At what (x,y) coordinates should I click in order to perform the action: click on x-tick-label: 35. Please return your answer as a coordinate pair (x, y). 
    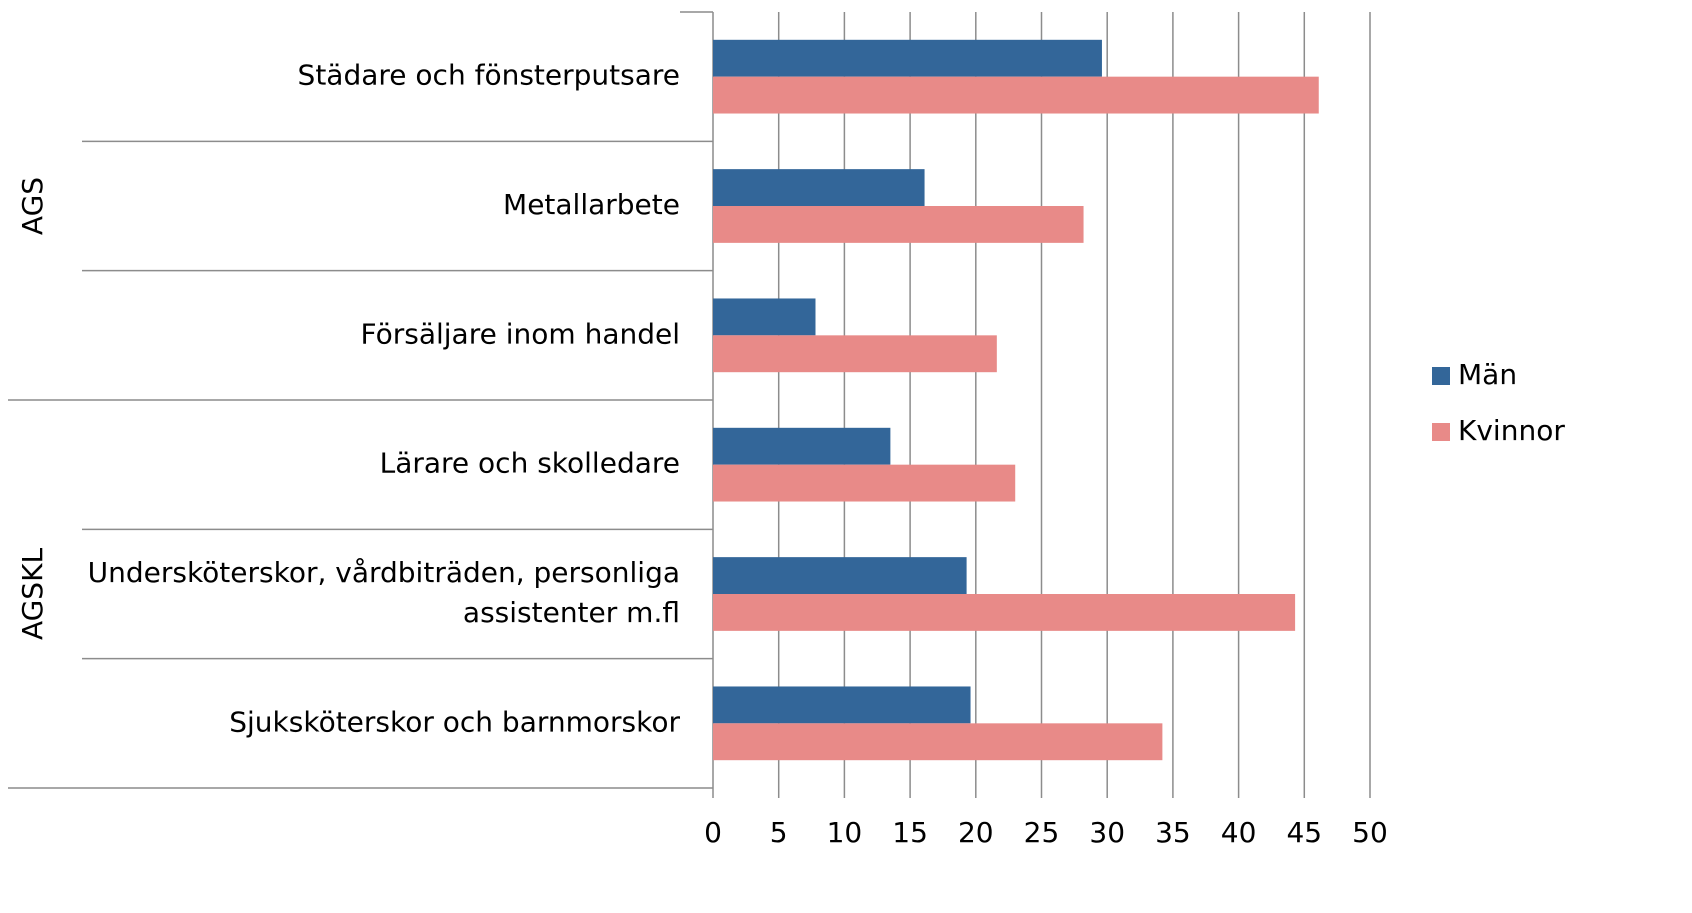
    Looking at the image, I should click on (1173, 832).